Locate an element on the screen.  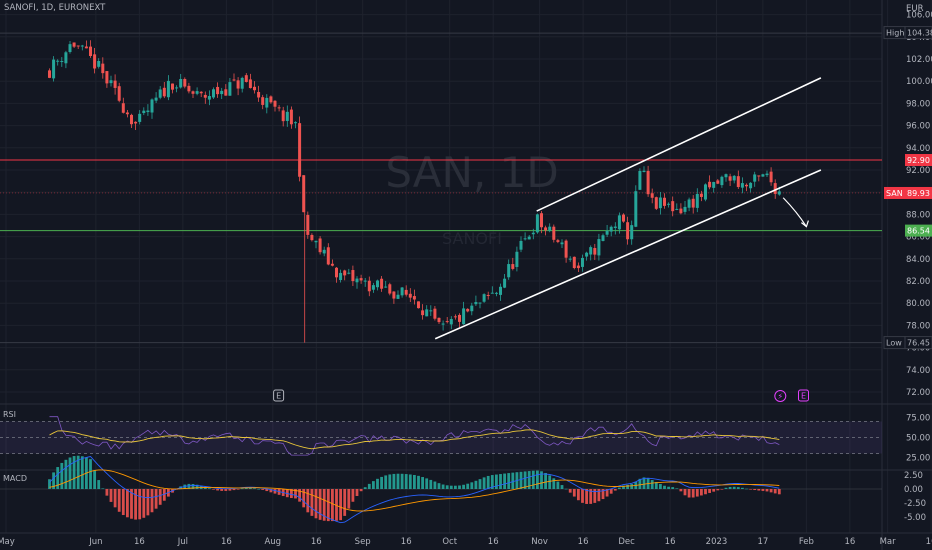
resistance-badge: 92.90 is located at coordinates (918, 160).